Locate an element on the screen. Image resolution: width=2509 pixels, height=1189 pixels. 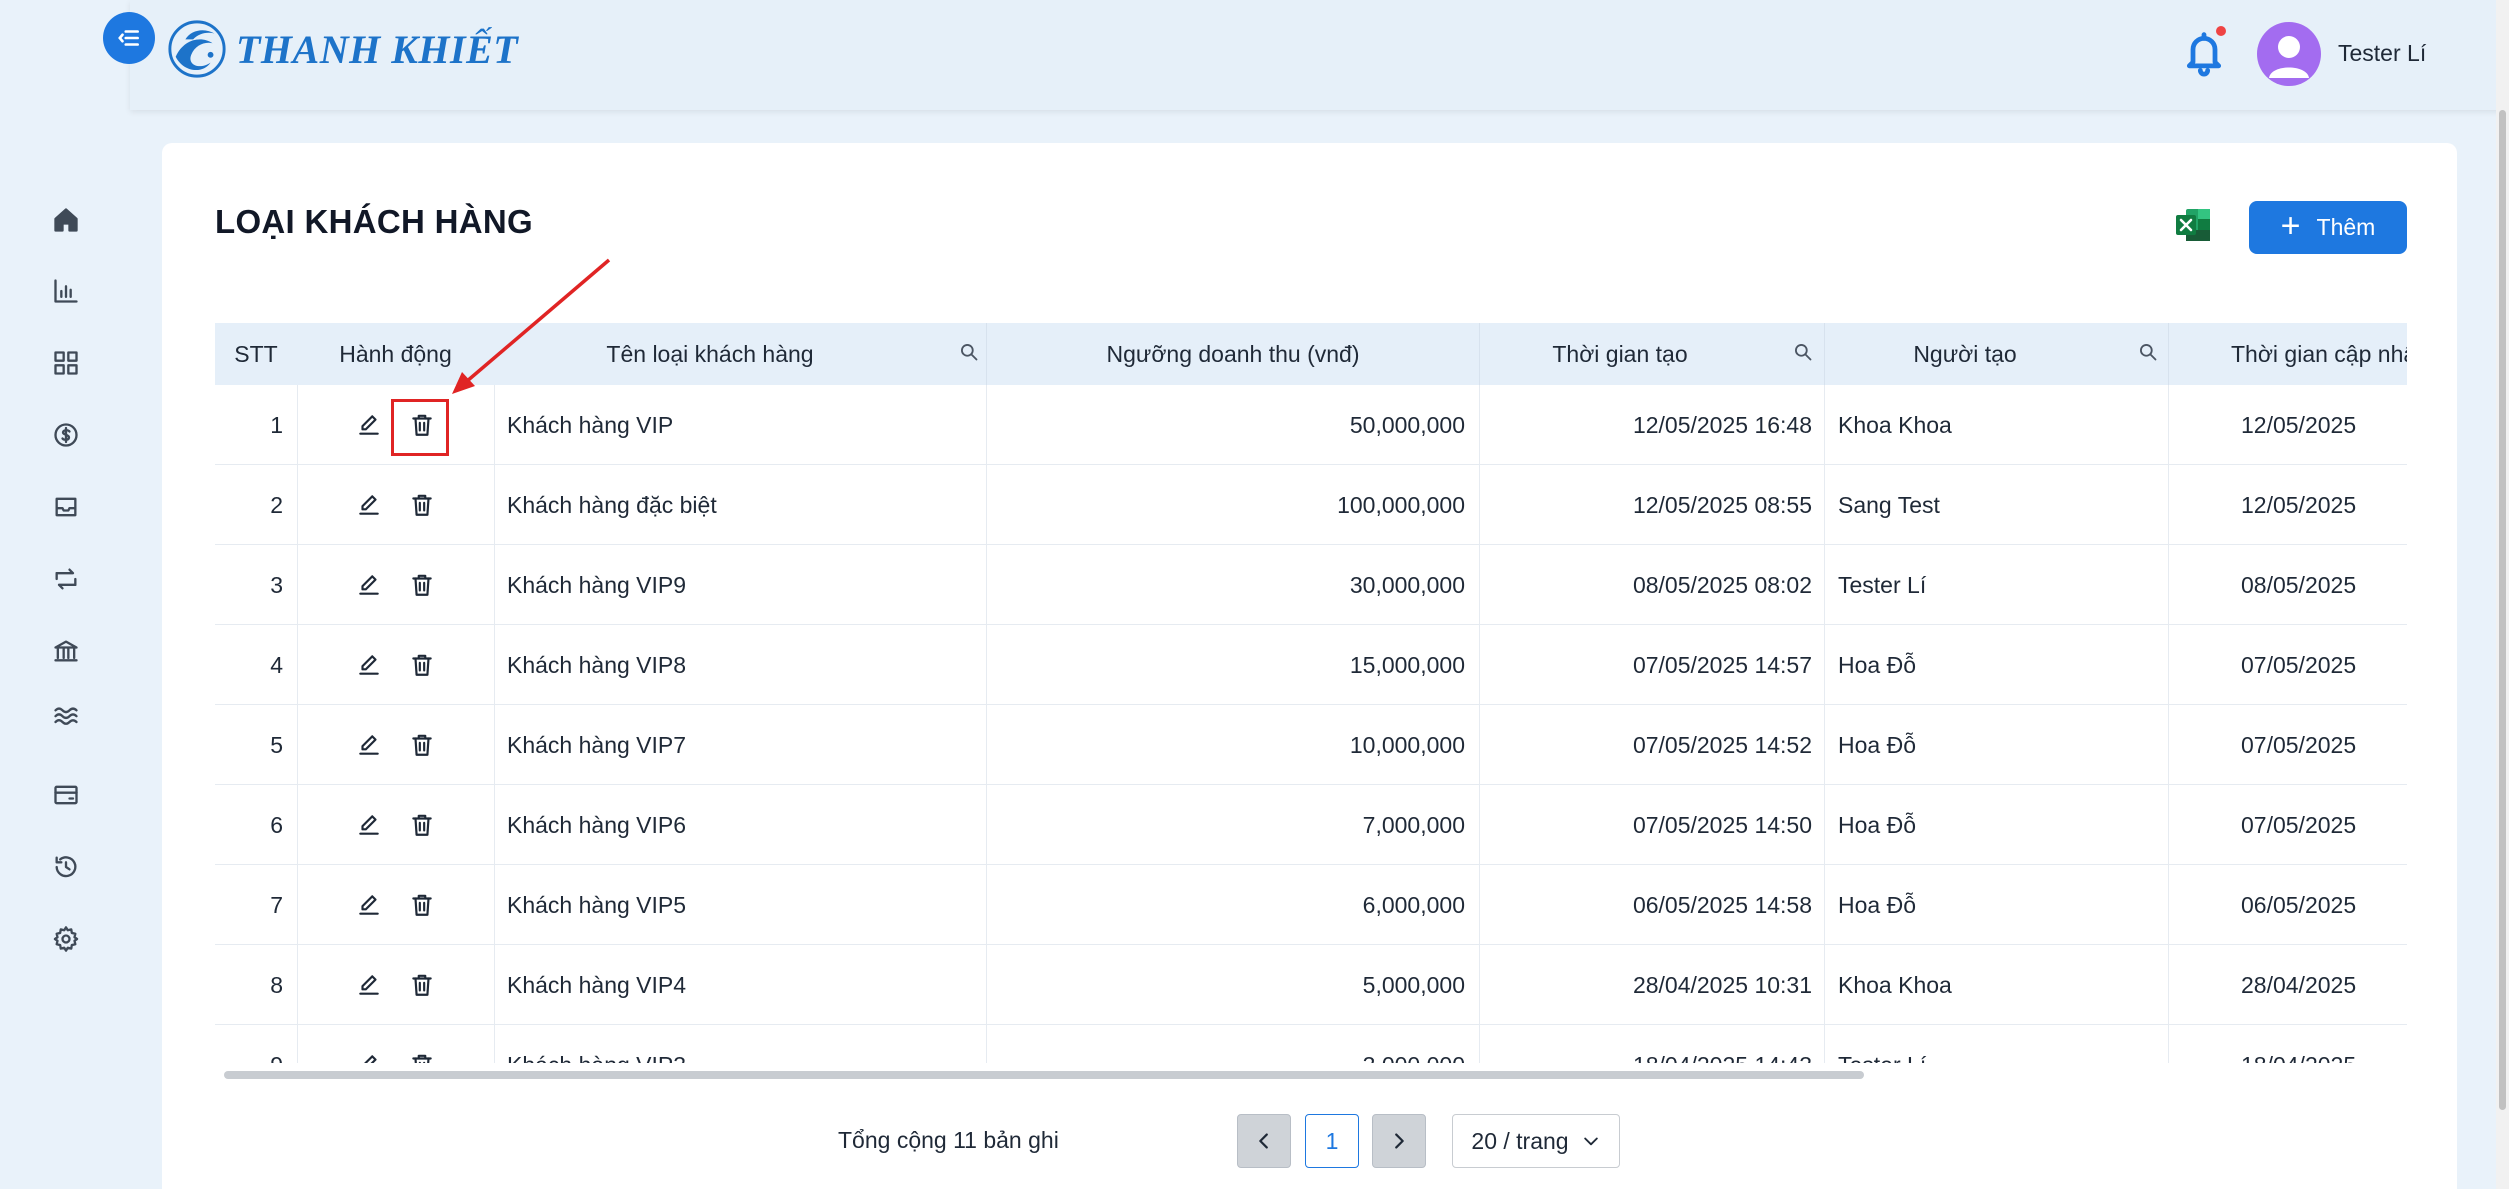
cell-threshold: 5,000,000 is located at coordinates (1413, 984).